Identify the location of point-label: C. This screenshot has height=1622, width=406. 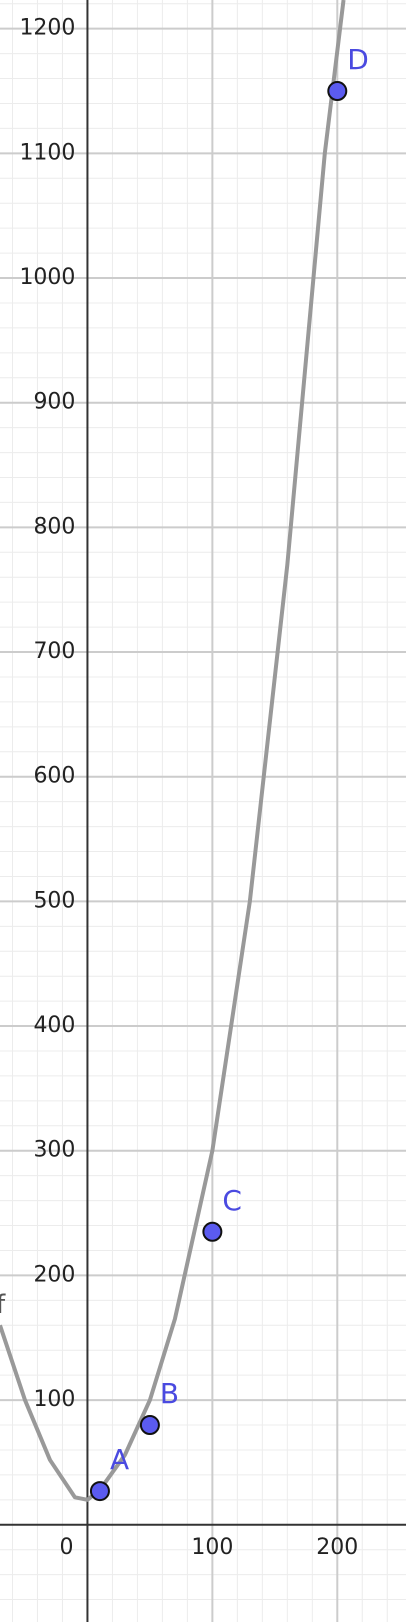
(232, 1200).